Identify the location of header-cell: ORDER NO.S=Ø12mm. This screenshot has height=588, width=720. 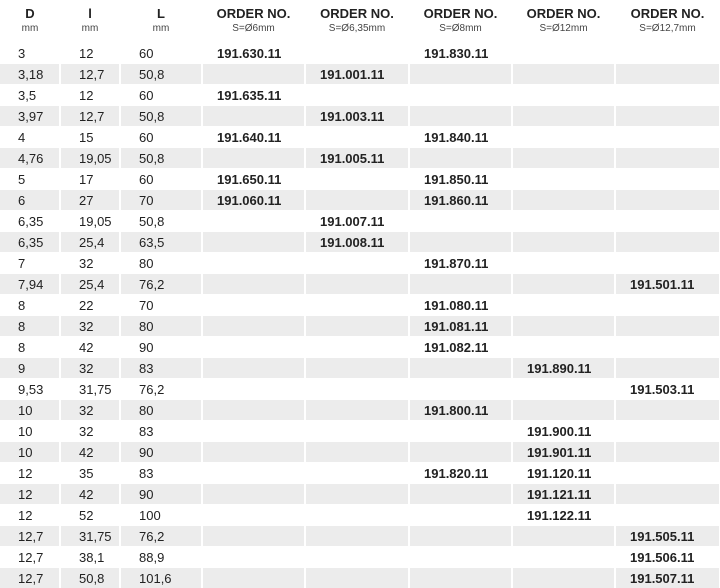
(563, 21).